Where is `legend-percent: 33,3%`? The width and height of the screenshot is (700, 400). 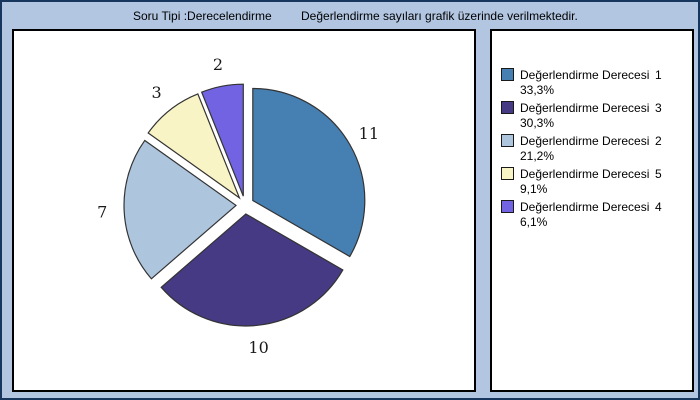 legend-percent: 33,3% is located at coordinates (537, 90).